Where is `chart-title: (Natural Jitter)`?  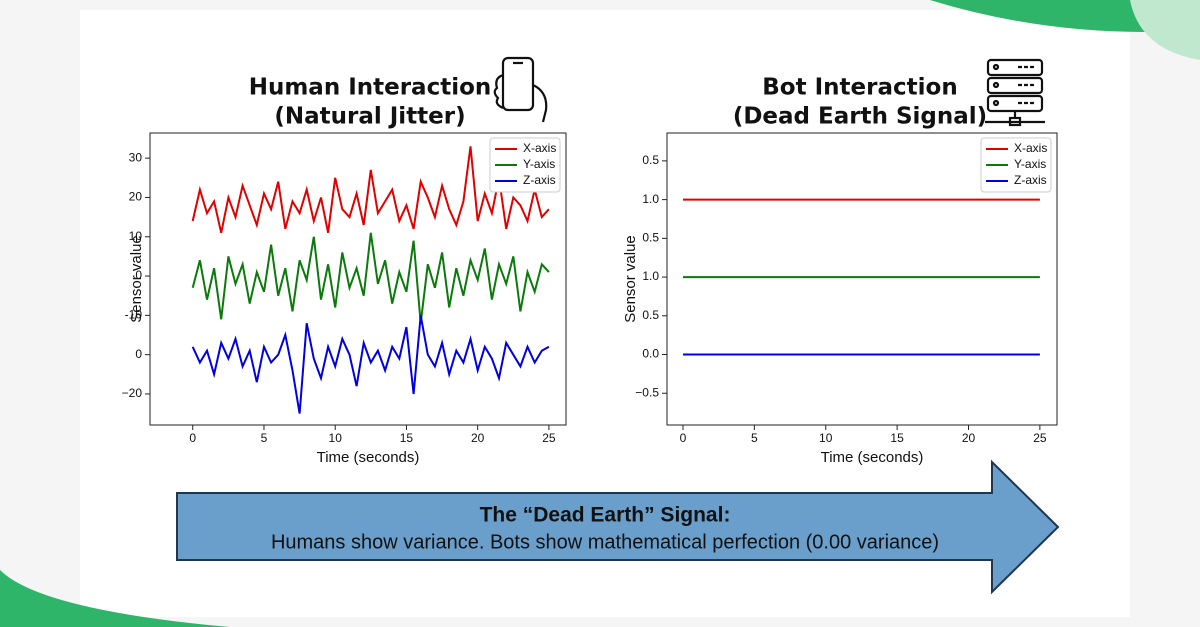
chart-title: (Natural Jitter) is located at coordinates (369, 117).